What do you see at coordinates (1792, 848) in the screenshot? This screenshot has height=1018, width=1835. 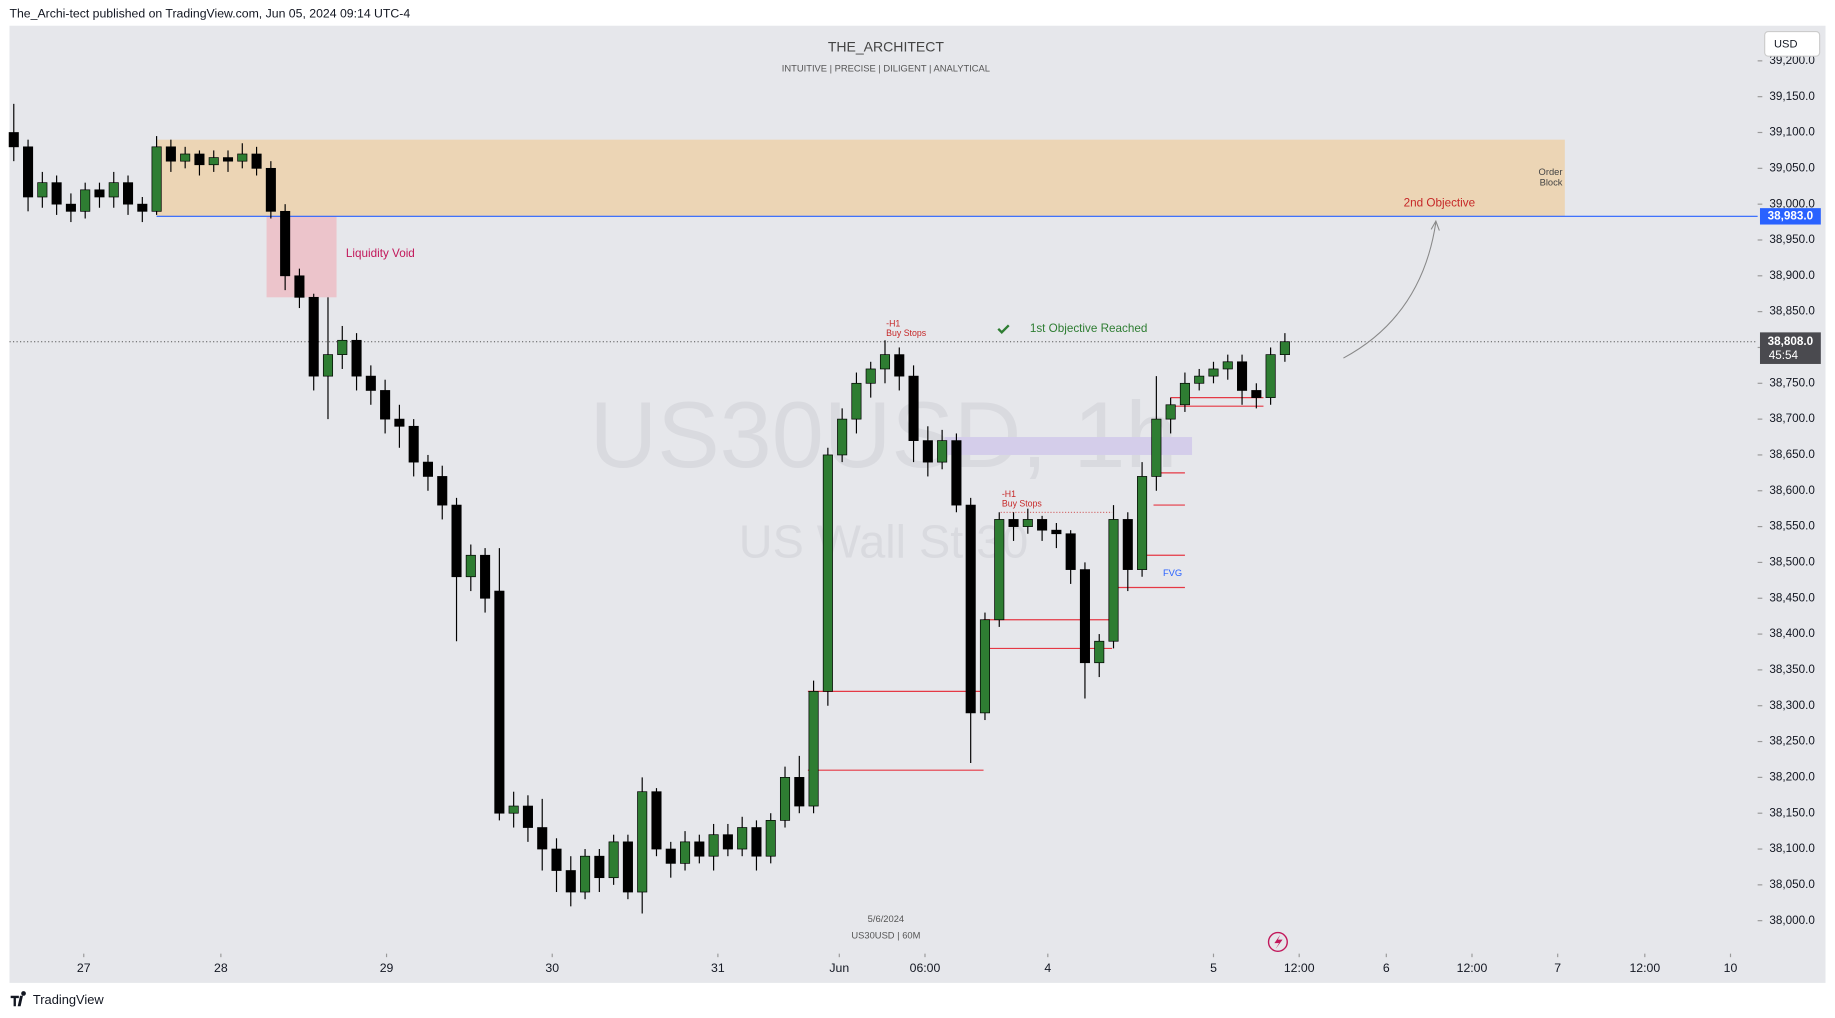 I see `y-tick-label: 38,100.0` at bounding box center [1792, 848].